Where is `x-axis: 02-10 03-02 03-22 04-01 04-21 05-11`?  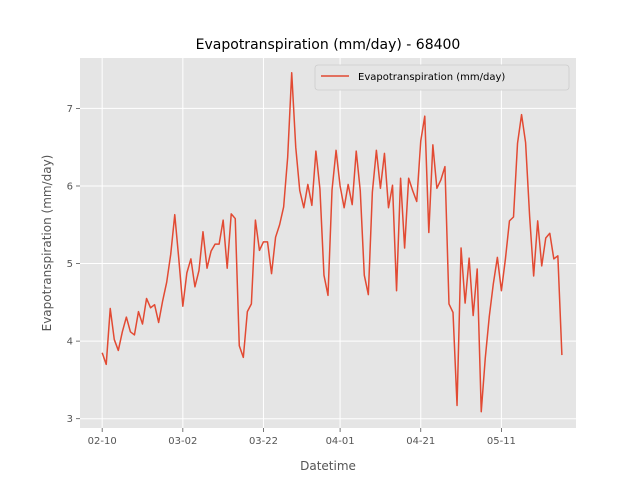
x-axis: 02-10 03-02 03-22 04-01 04-21 05-11 is located at coordinates (302, 437).